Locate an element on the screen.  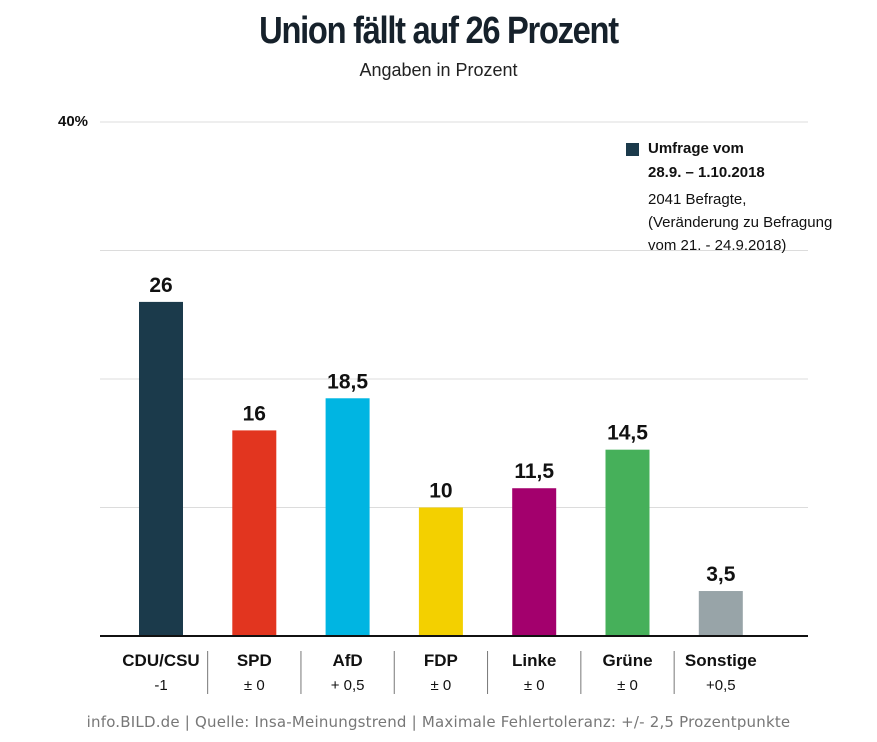
bar-value-label: 14,5 is located at coordinates (627, 433).